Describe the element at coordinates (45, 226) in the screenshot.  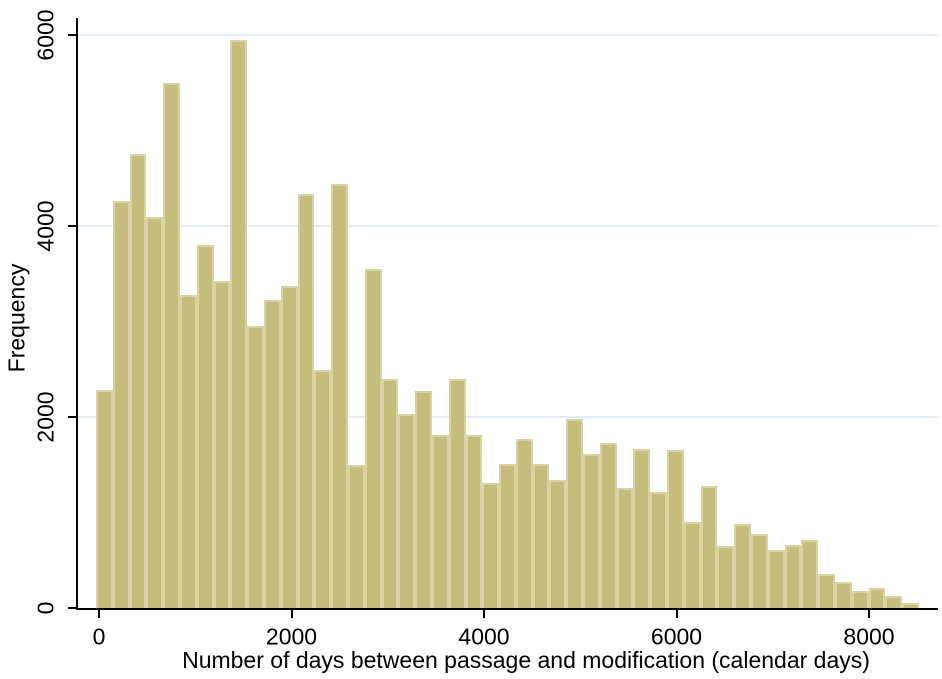
I see `y-tick-label: 4000` at that location.